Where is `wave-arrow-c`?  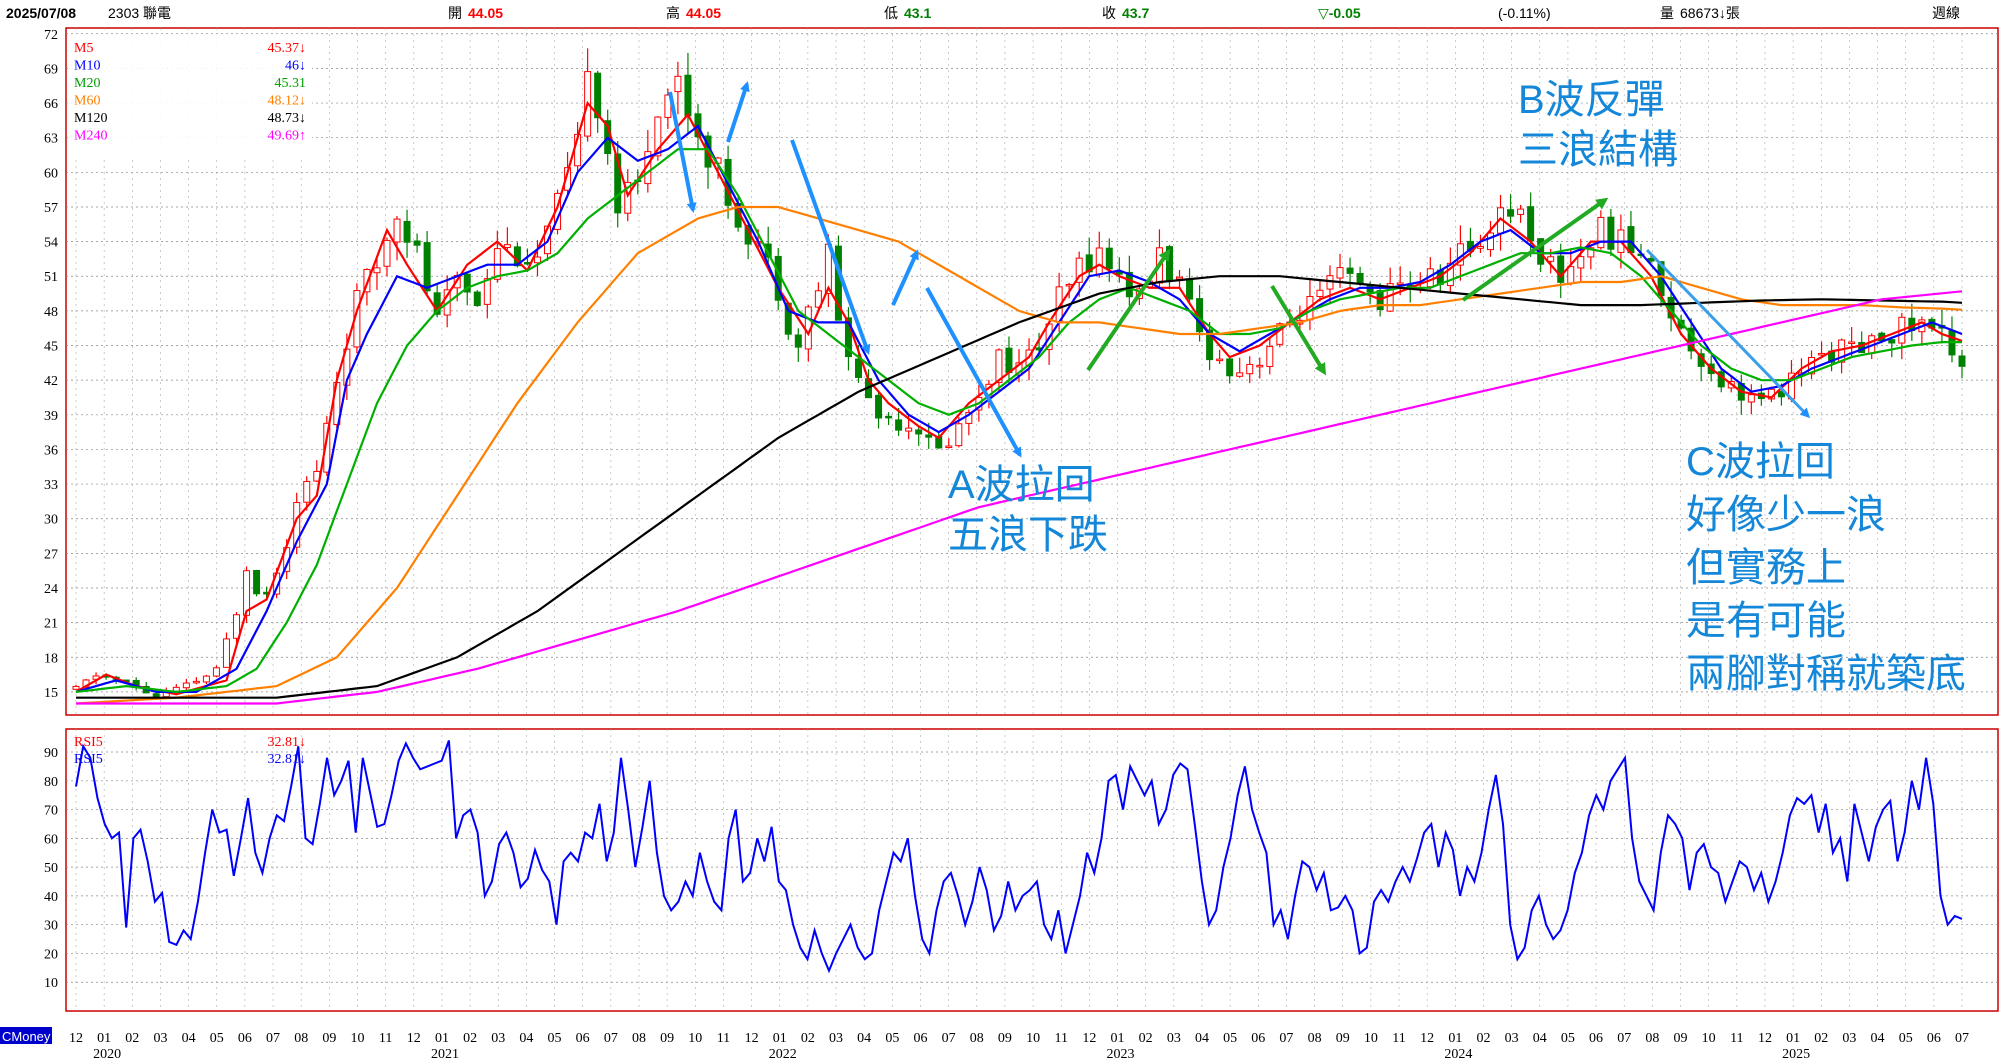
wave-arrow-c is located at coordinates (1728, 333).